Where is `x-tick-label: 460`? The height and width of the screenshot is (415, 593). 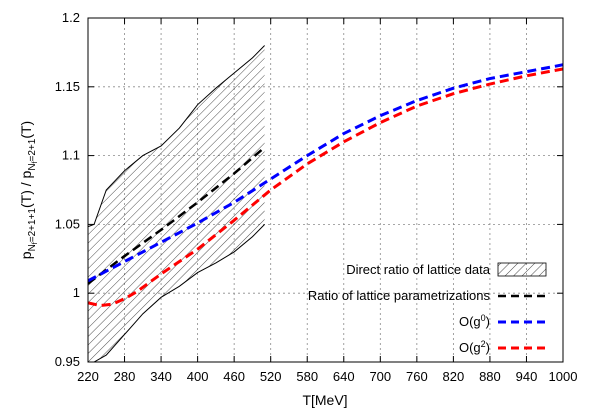 x-tick-label: 460 is located at coordinates (234, 376).